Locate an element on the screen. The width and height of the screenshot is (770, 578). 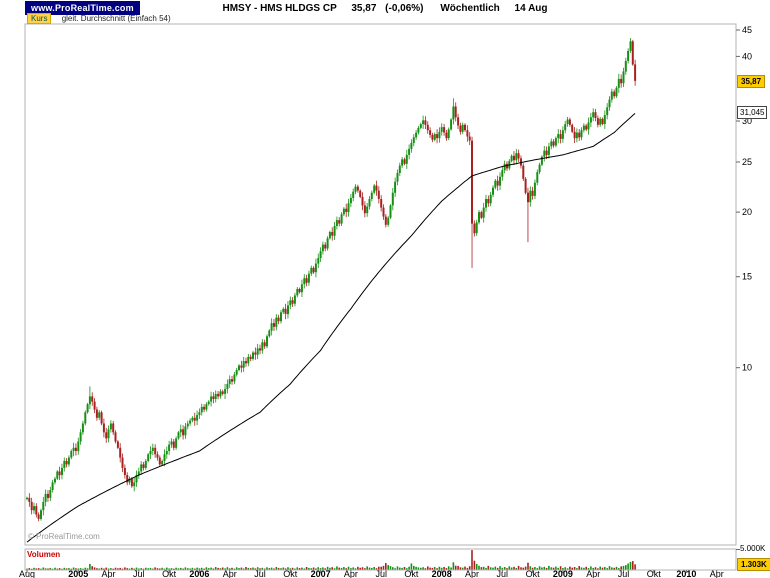
price-tick-label: 40 is located at coordinates (747, 56).